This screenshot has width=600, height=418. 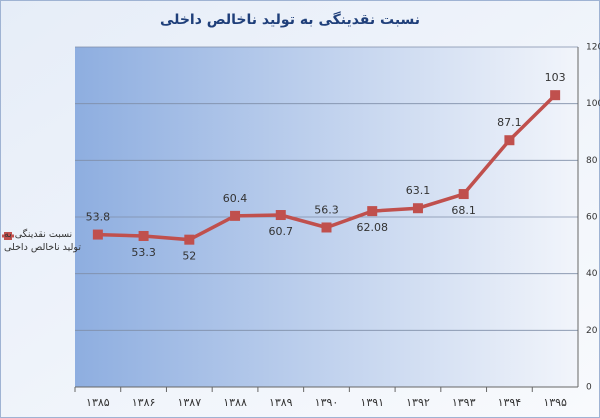 What do you see at coordinates (593, 104) in the screenshot?
I see `y-tick-label: 100` at bounding box center [593, 104].